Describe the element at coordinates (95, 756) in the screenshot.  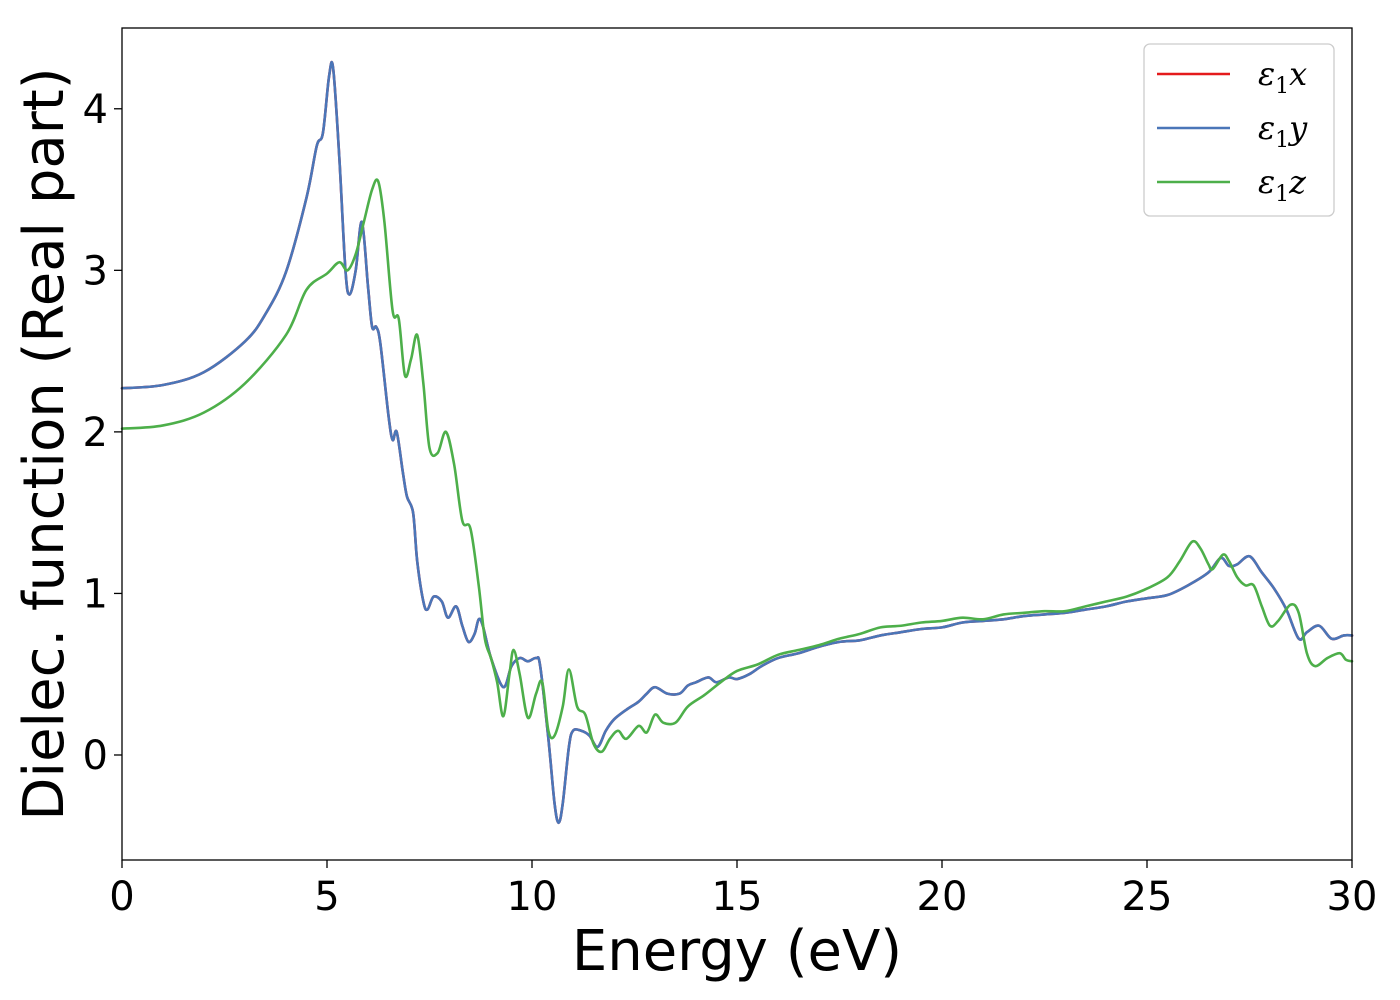
I see `y-tick-label: 0` at that location.